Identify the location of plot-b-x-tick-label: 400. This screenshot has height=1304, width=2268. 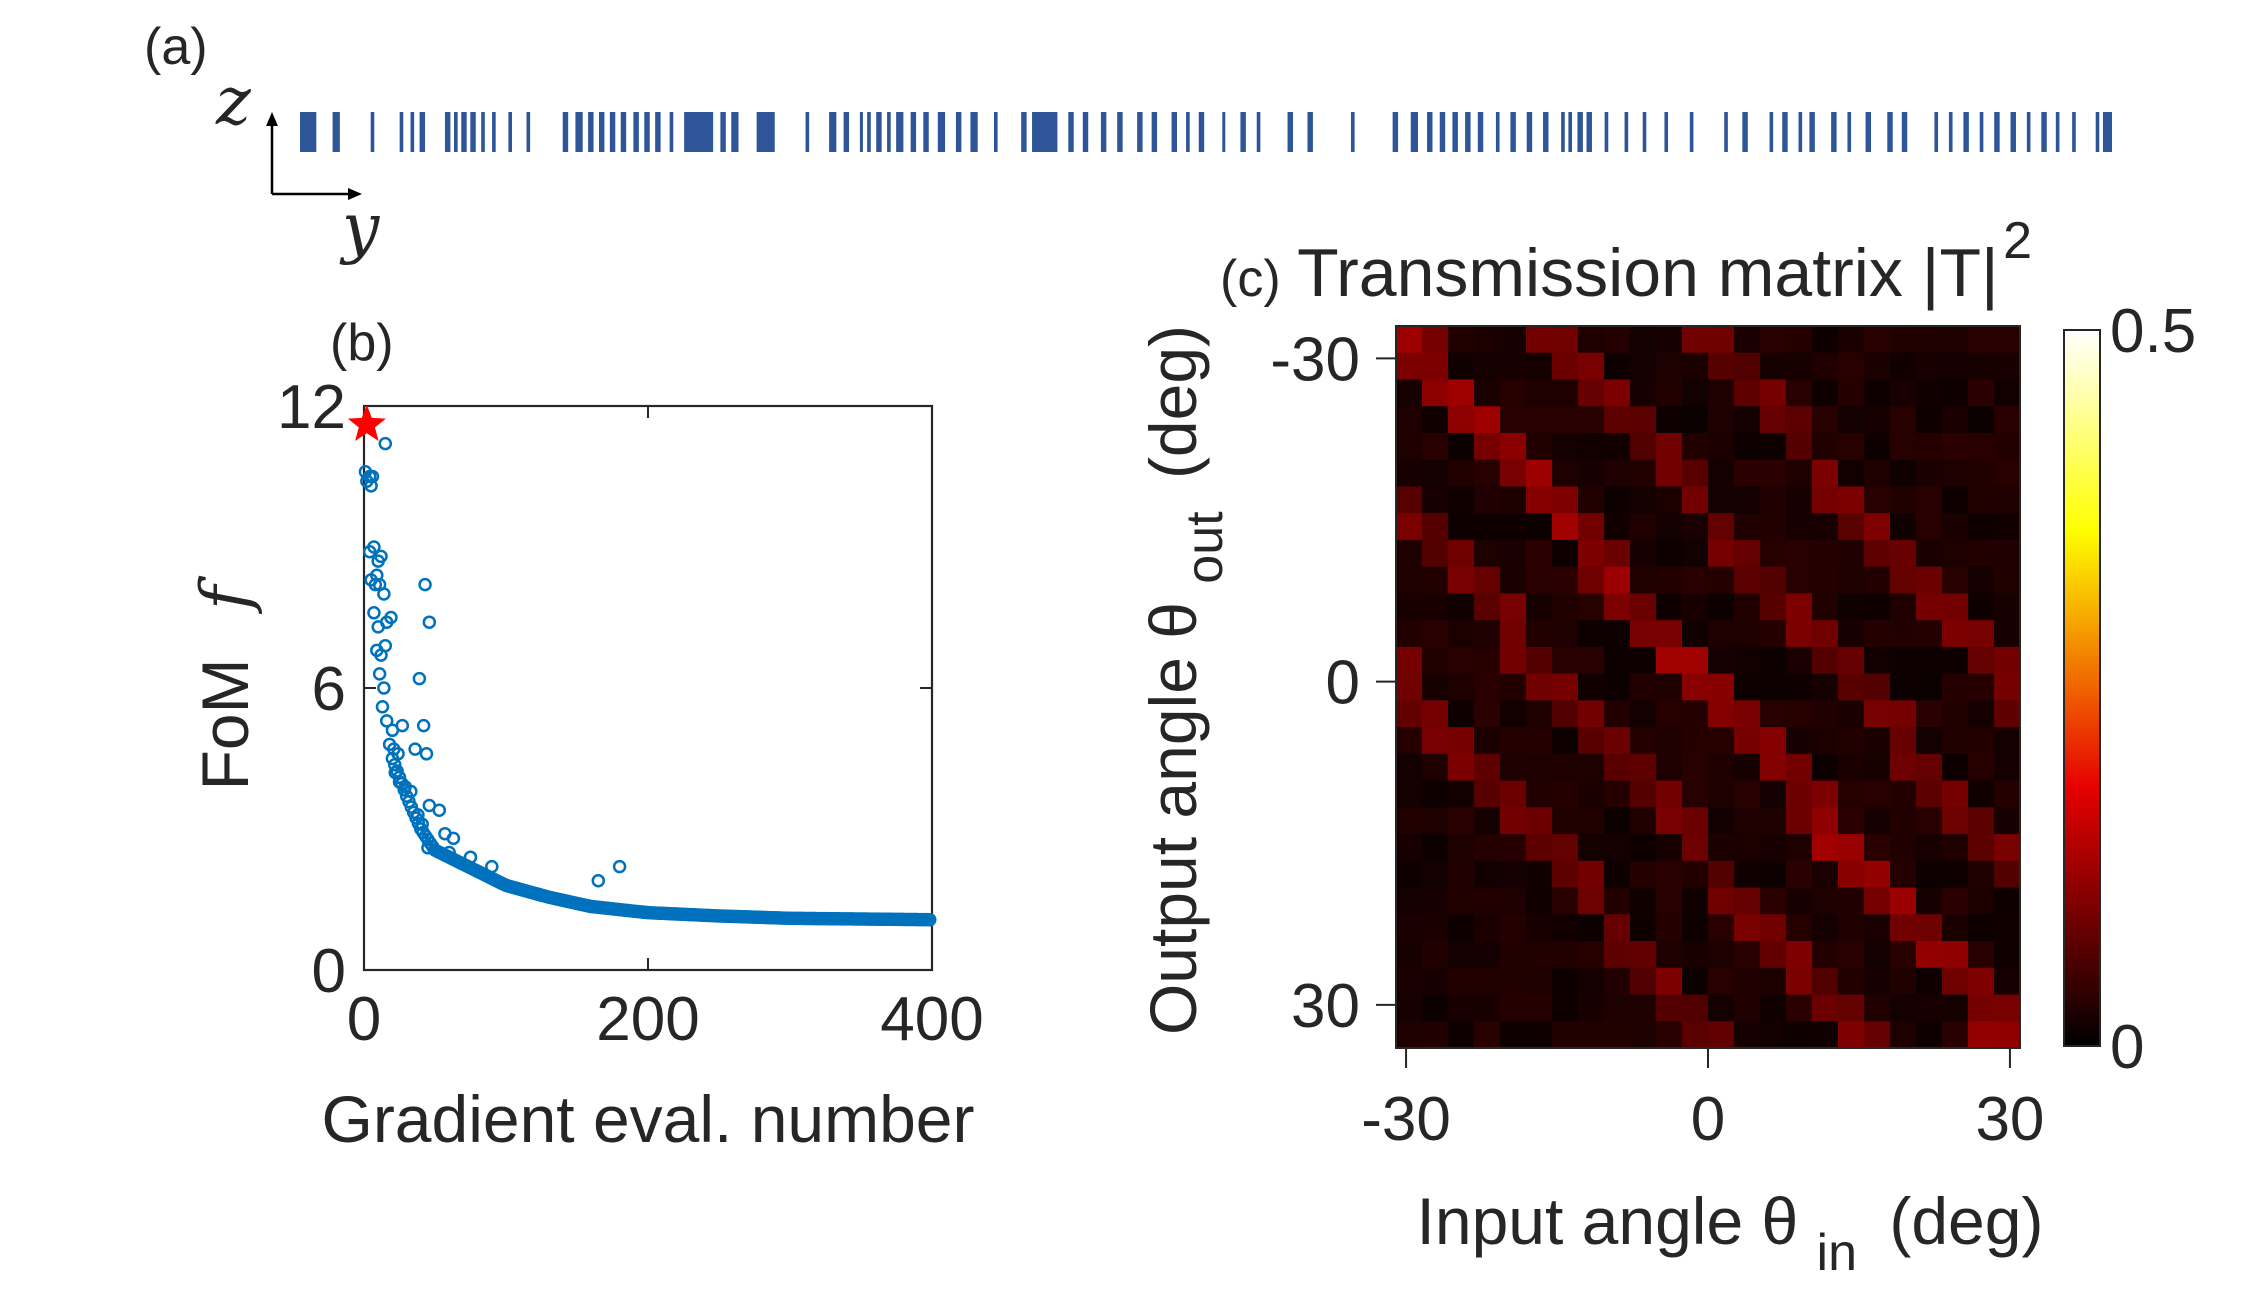
(931, 1019).